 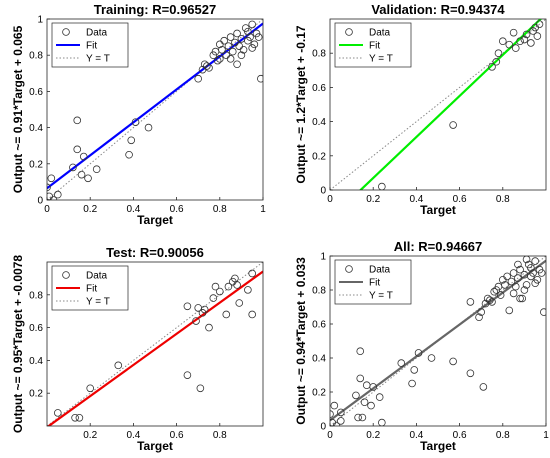 I want to click on y-tick-label: 0.8, so click(x=319, y=291).